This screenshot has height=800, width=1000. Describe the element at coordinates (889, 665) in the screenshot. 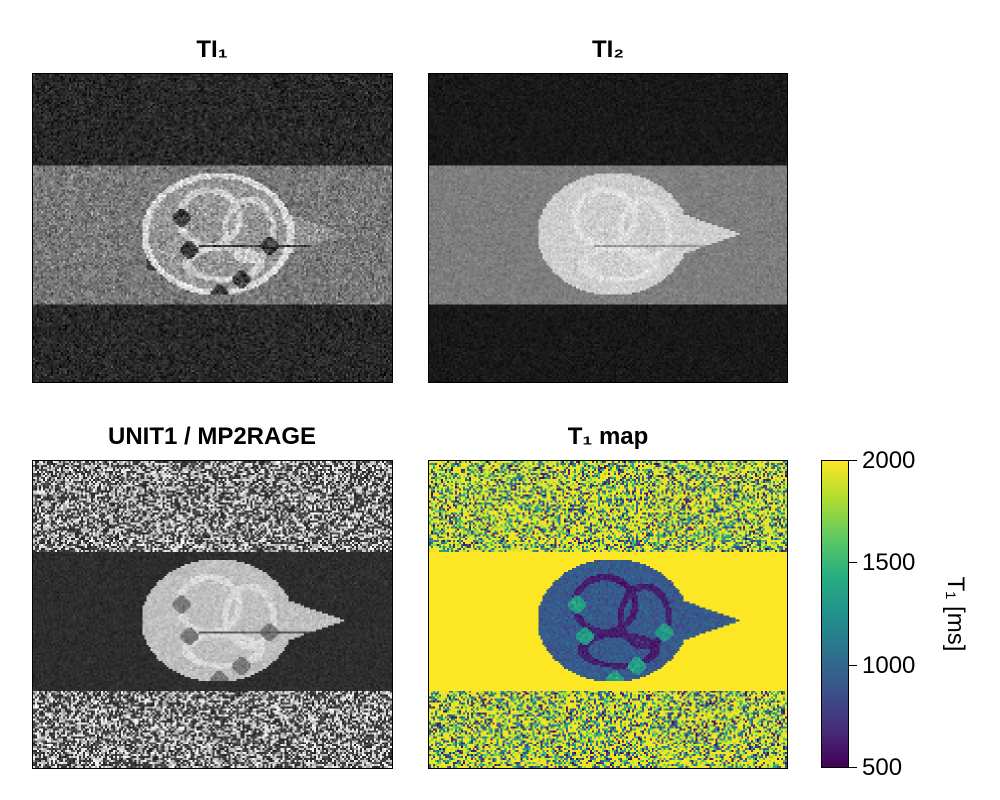

I see `colorbar-tick-label: 1000` at that location.